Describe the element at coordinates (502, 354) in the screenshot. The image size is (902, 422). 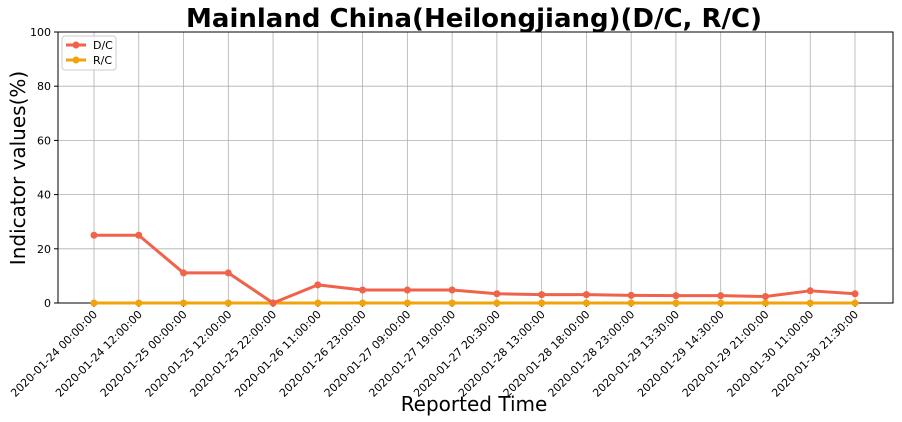
I see `x-tick-label: 2020-01-28 13:00:00` at that location.